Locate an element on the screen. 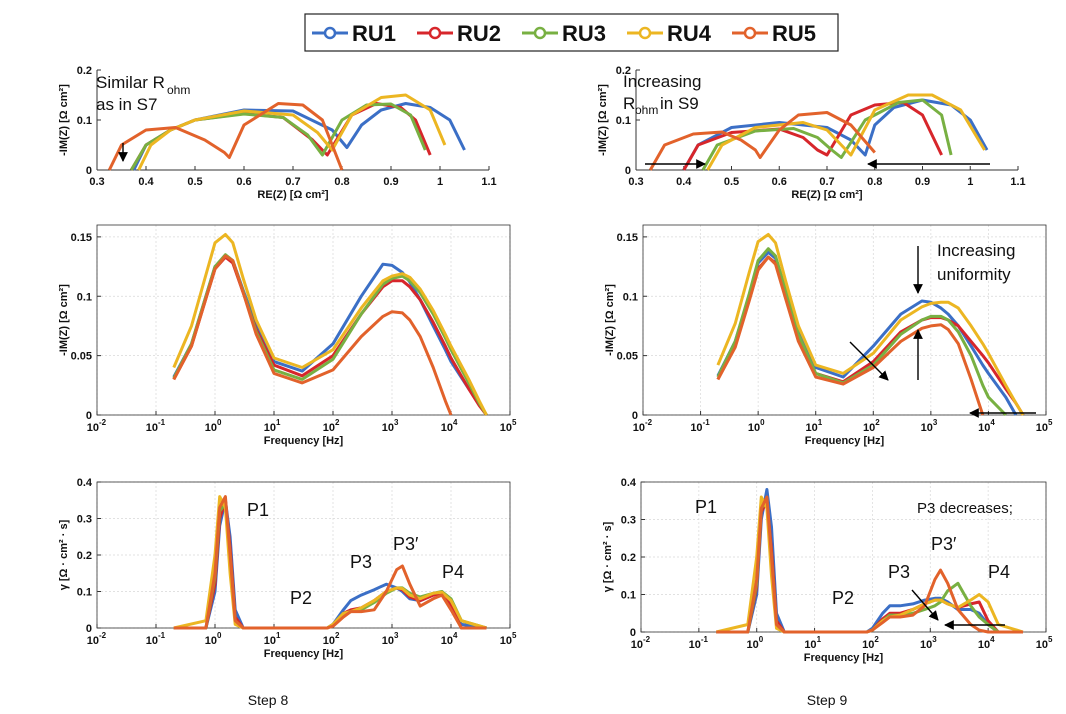 The image size is (1066, 714). annotation: P3 decreases; is located at coordinates (965, 508).